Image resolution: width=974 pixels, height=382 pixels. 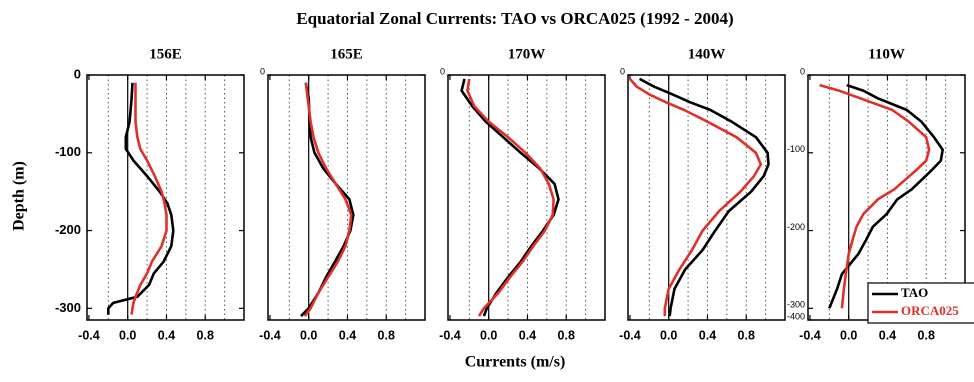 I want to click on panel-title: 156E, so click(x=165, y=54).